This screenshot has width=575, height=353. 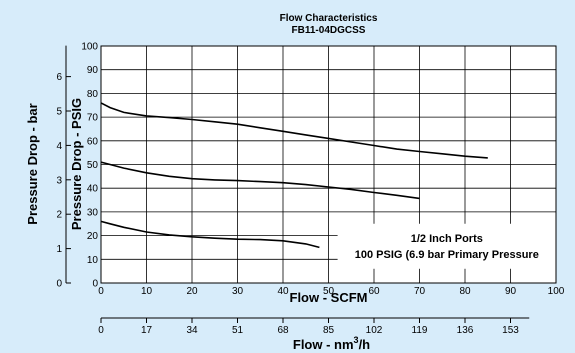 What do you see at coordinates (329, 30) in the screenshot?
I see `chart-subtitle: FB11-04DGCSS` at bounding box center [329, 30].